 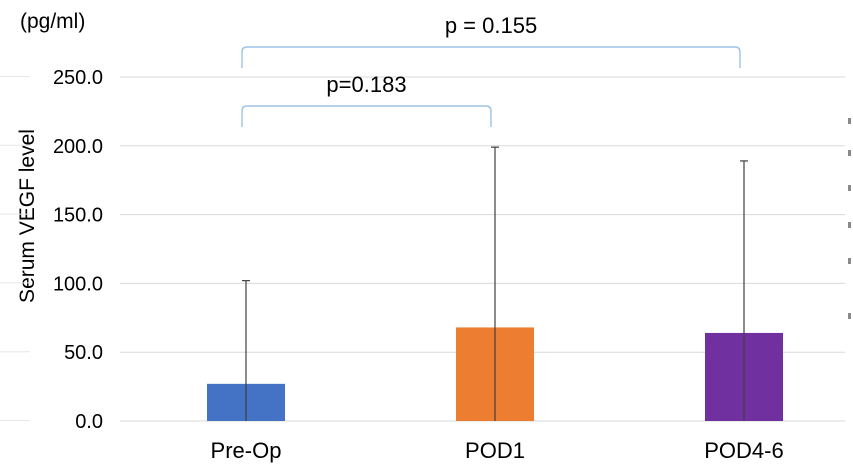 What do you see at coordinates (849, 218) in the screenshot?
I see `right-edge-marks` at bounding box center [849, 218].